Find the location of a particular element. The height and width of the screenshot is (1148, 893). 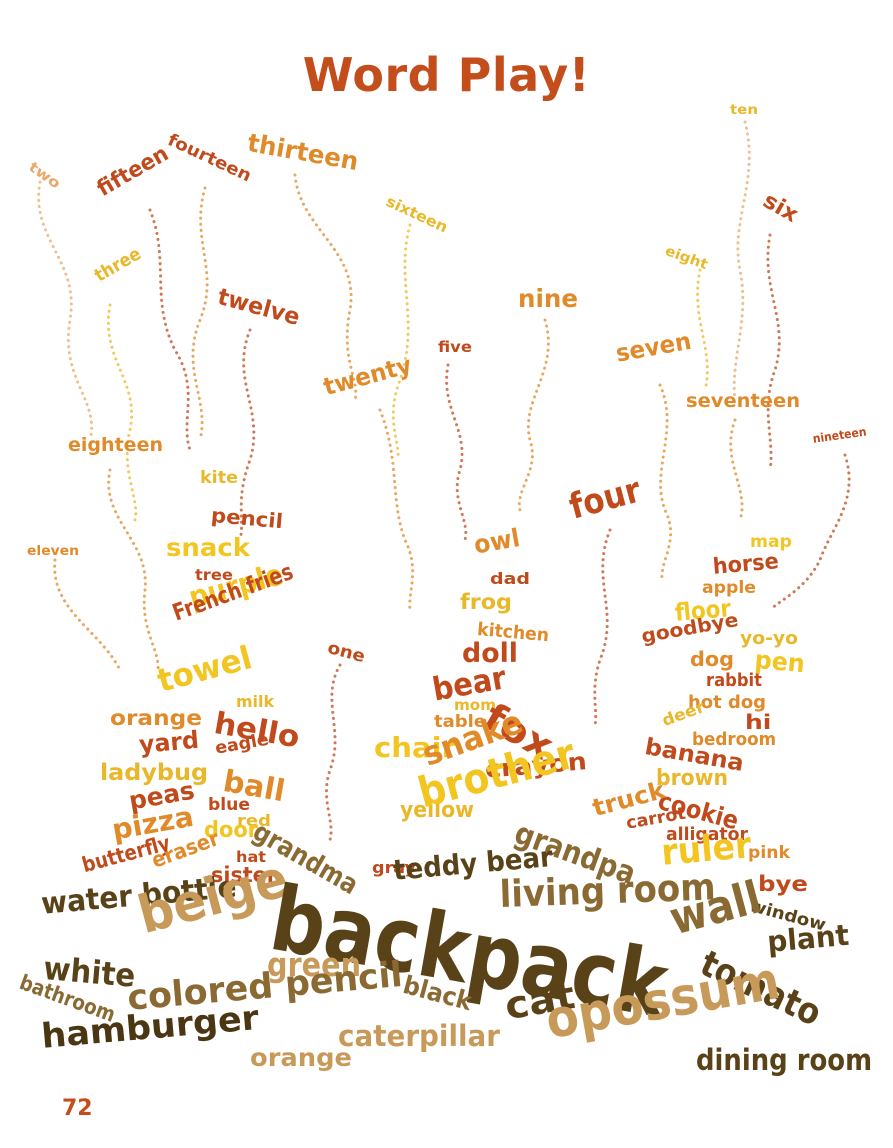

word-horse: horse is located at coordinates (745, 564).